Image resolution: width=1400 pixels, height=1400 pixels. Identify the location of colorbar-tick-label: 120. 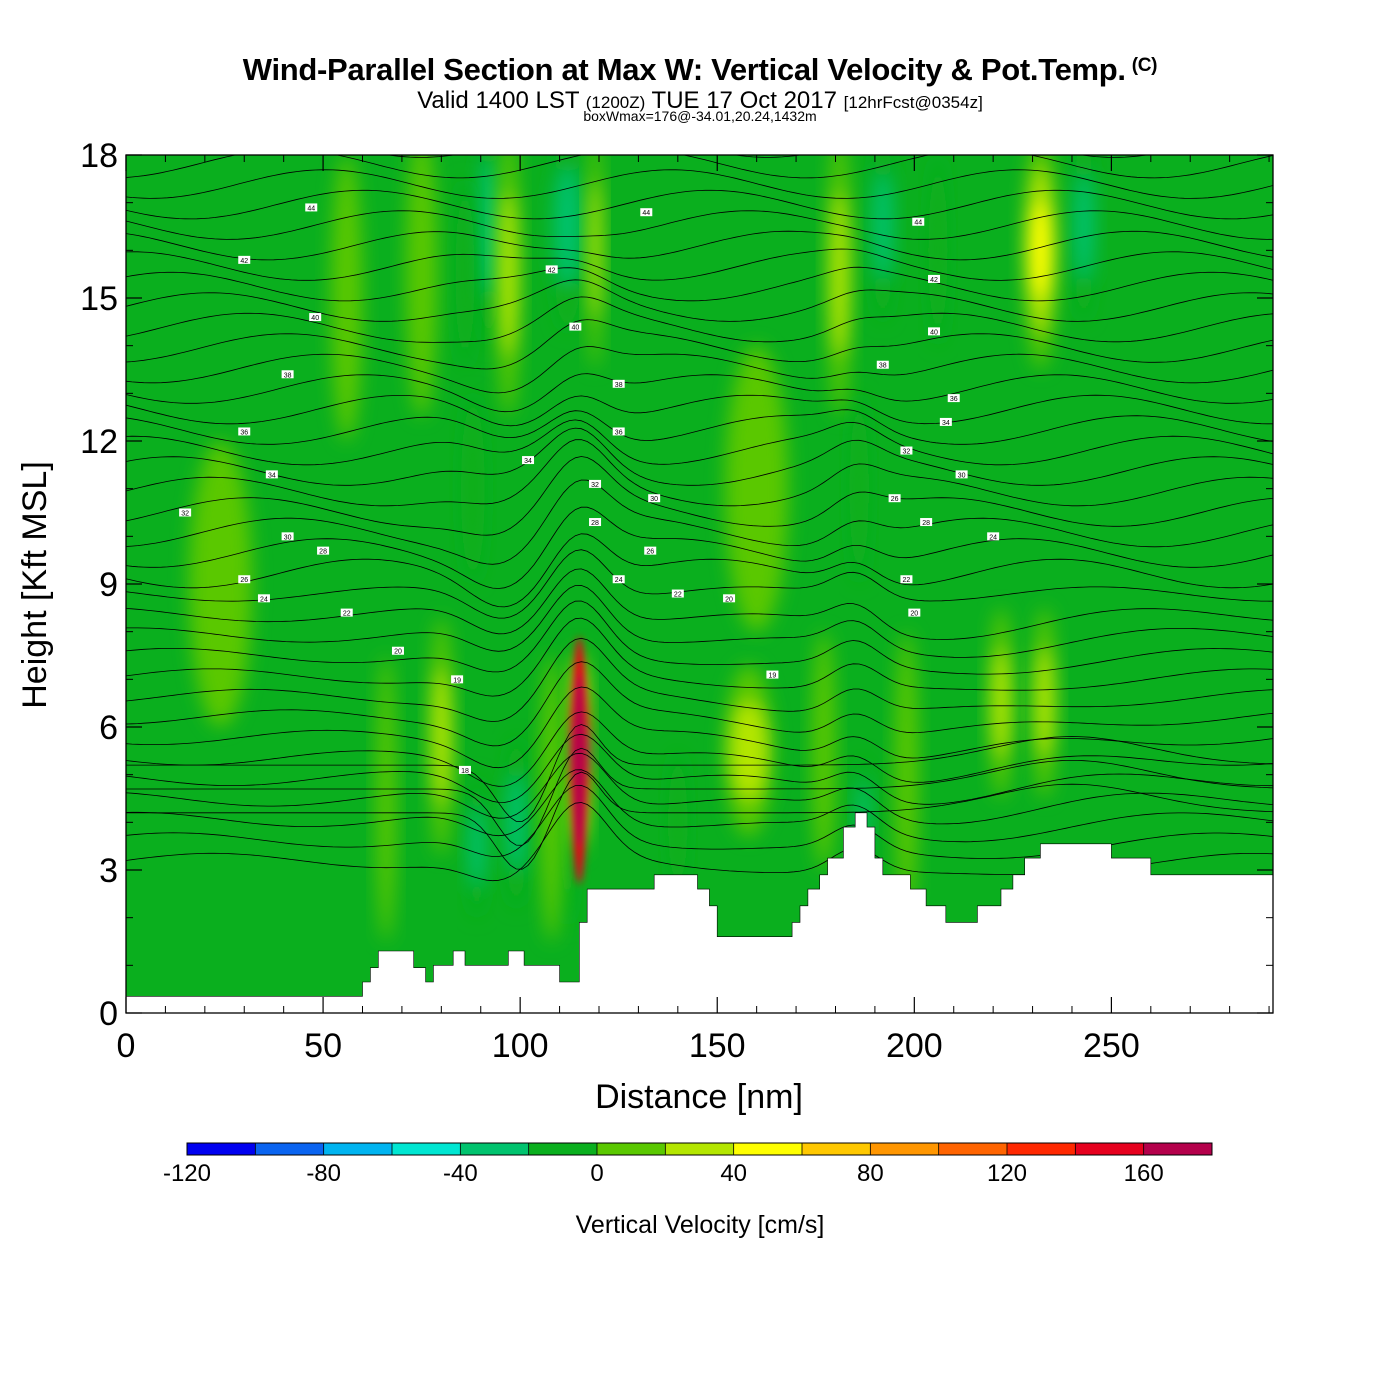
(1007, 1173).